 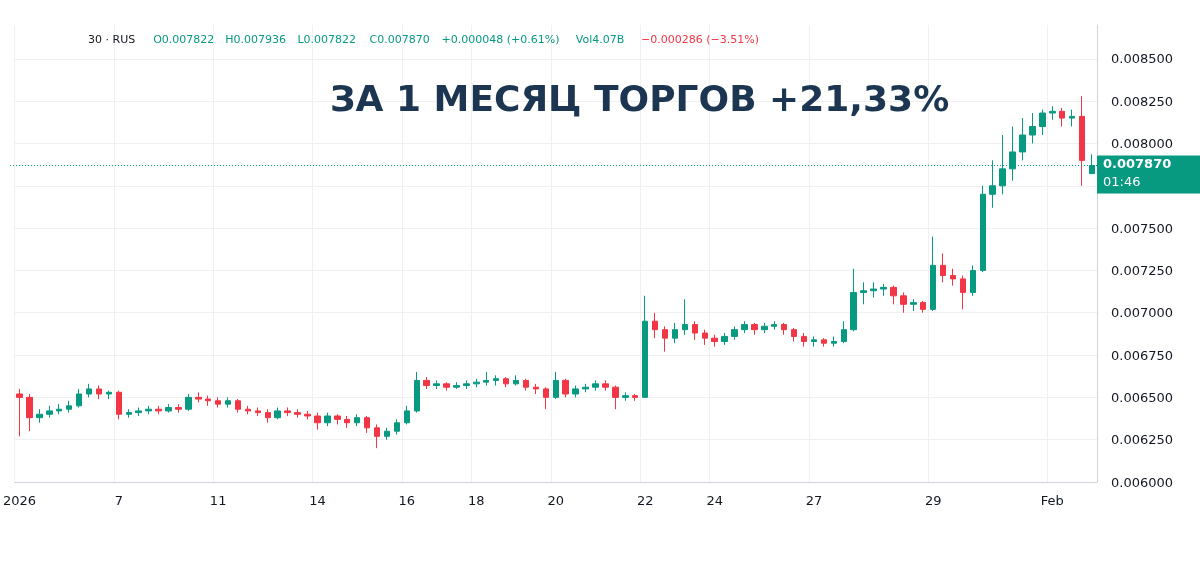 I want to click on annotation: O0.007822, so click(x=184, y=39).